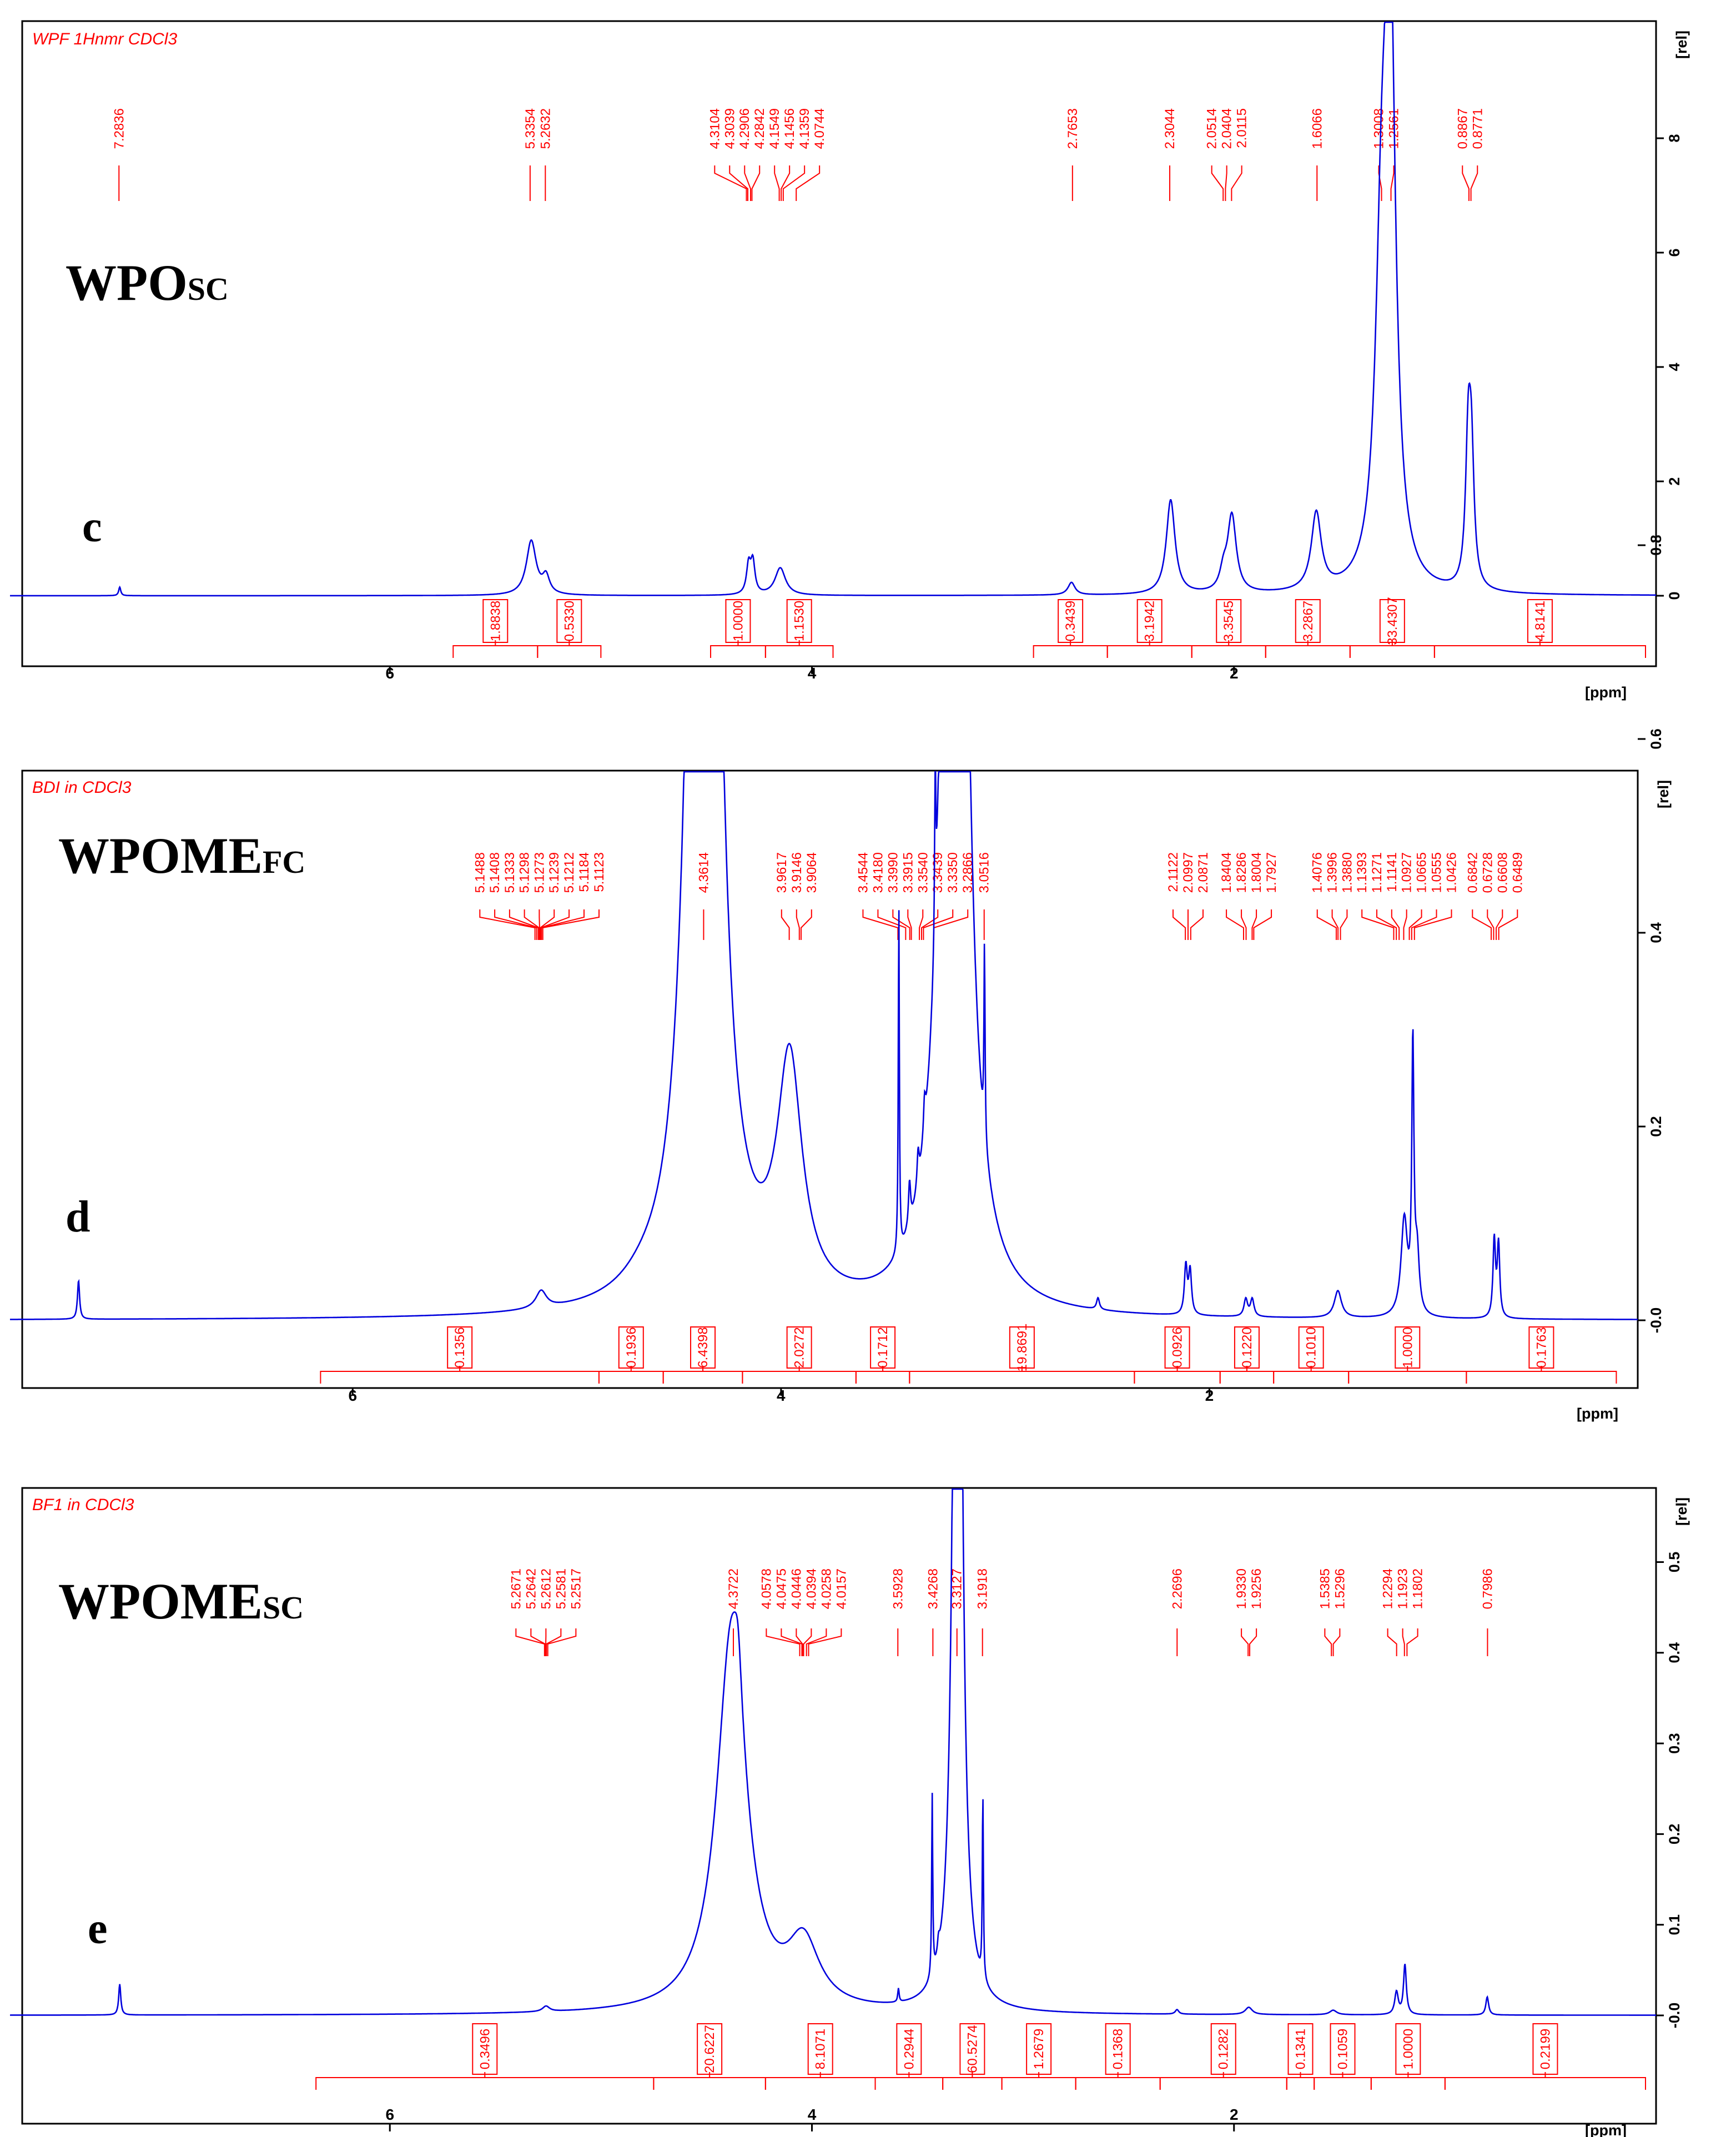  What do you see at coordinates (353, 1395) in the screenshot?
I see `x-tick-label: 6` at bounding box center [353, 1395].